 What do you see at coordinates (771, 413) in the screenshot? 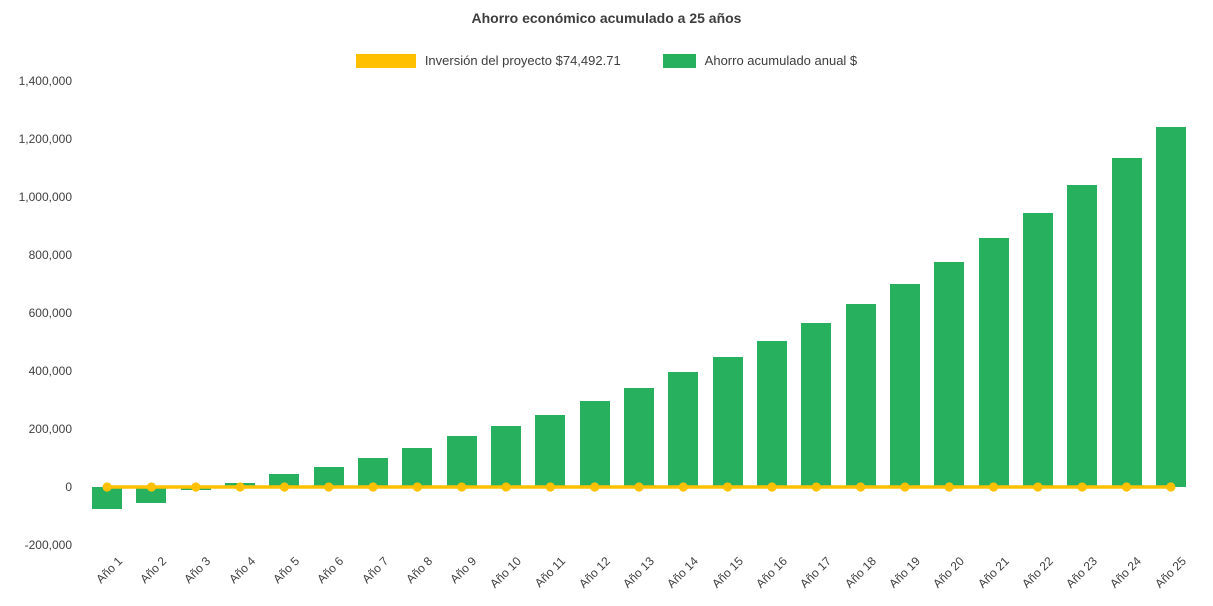
I see `bar-año-16` at bounding box center [771, 413].